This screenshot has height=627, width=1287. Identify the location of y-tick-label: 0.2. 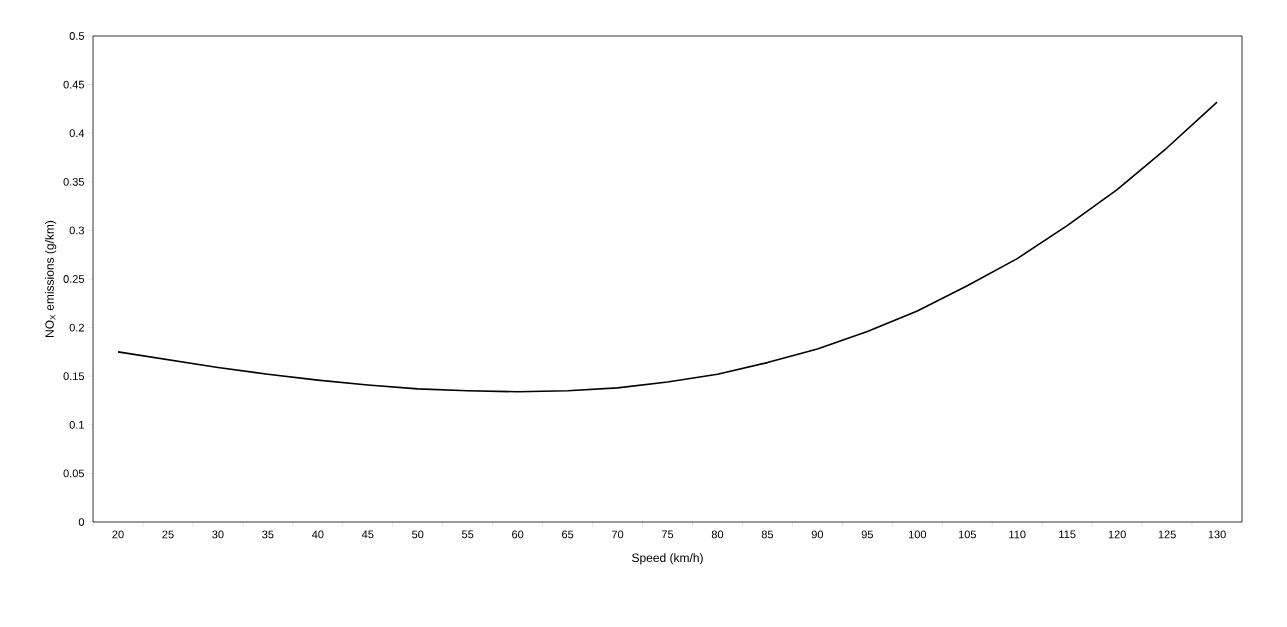
(76, 327).